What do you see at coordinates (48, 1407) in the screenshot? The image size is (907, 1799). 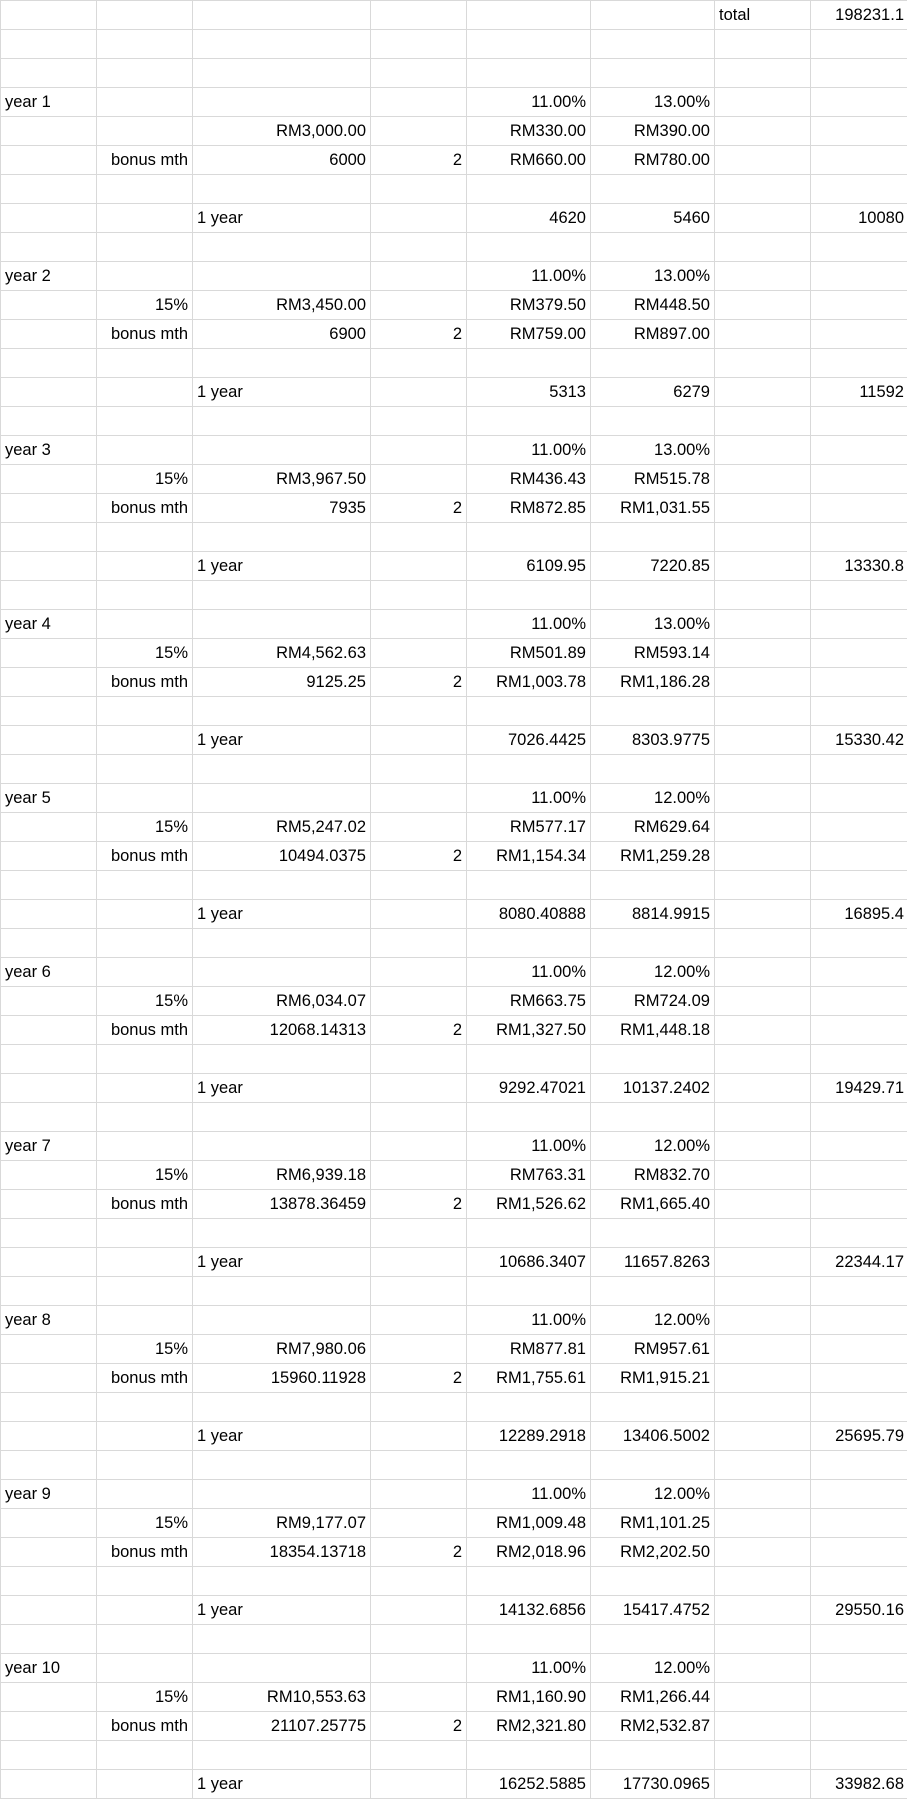 I see `cell-a49` at bounding box center [48, 1407].